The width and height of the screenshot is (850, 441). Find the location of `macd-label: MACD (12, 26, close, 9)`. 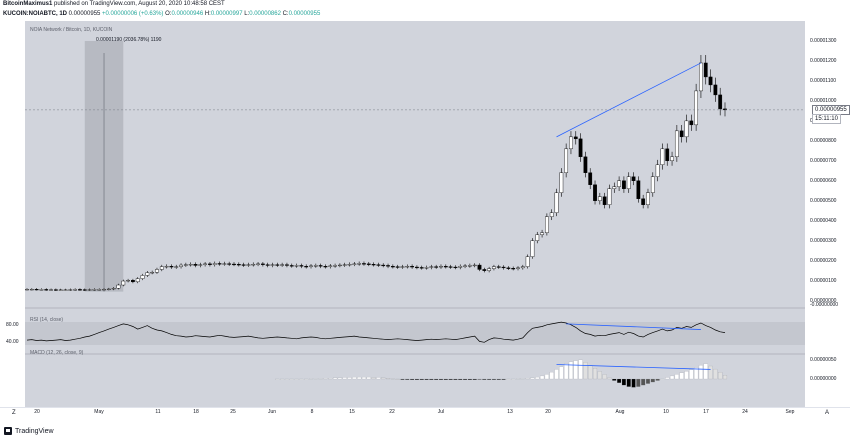

macd-label: MACD (12, 26, close, 9) is located at coordinates (57, 353).